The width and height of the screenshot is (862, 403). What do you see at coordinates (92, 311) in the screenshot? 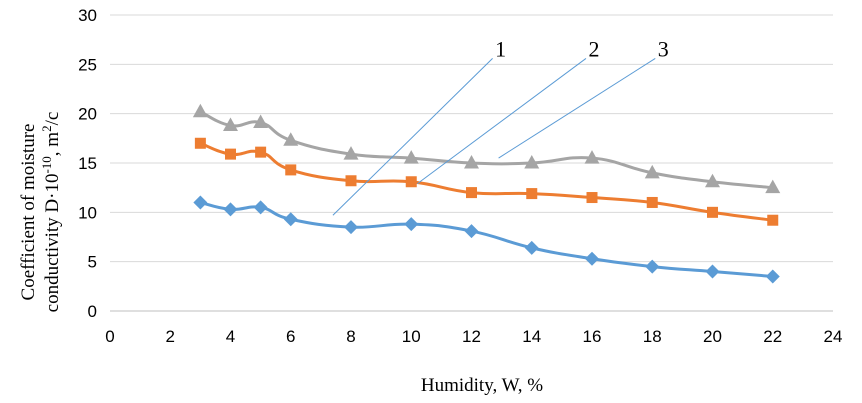
I see `y-tick-label: 0` at bounding box center [92, 311].